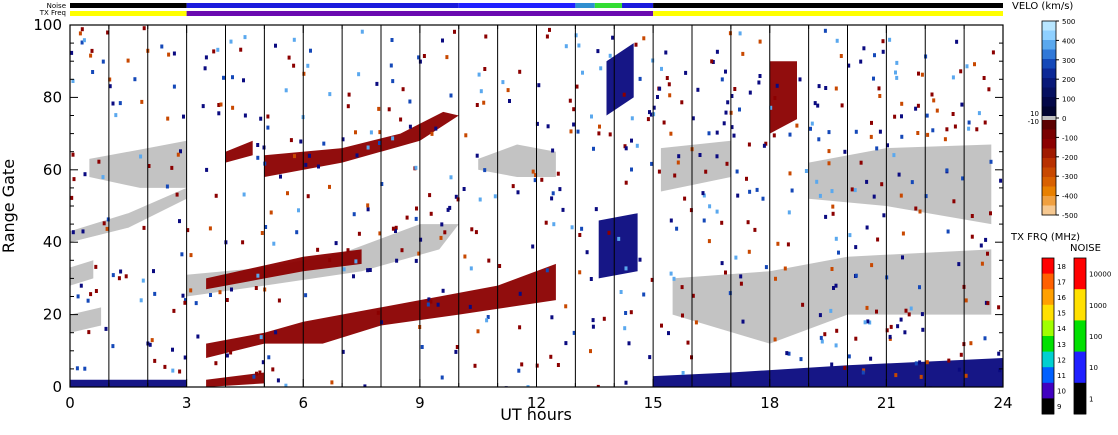 This screenshot has height=435, width=1118. I want to click on txfreq-colorbar-swatches: 18 17 16 15 14 13 12 11 10 9, so click(1053, 336).